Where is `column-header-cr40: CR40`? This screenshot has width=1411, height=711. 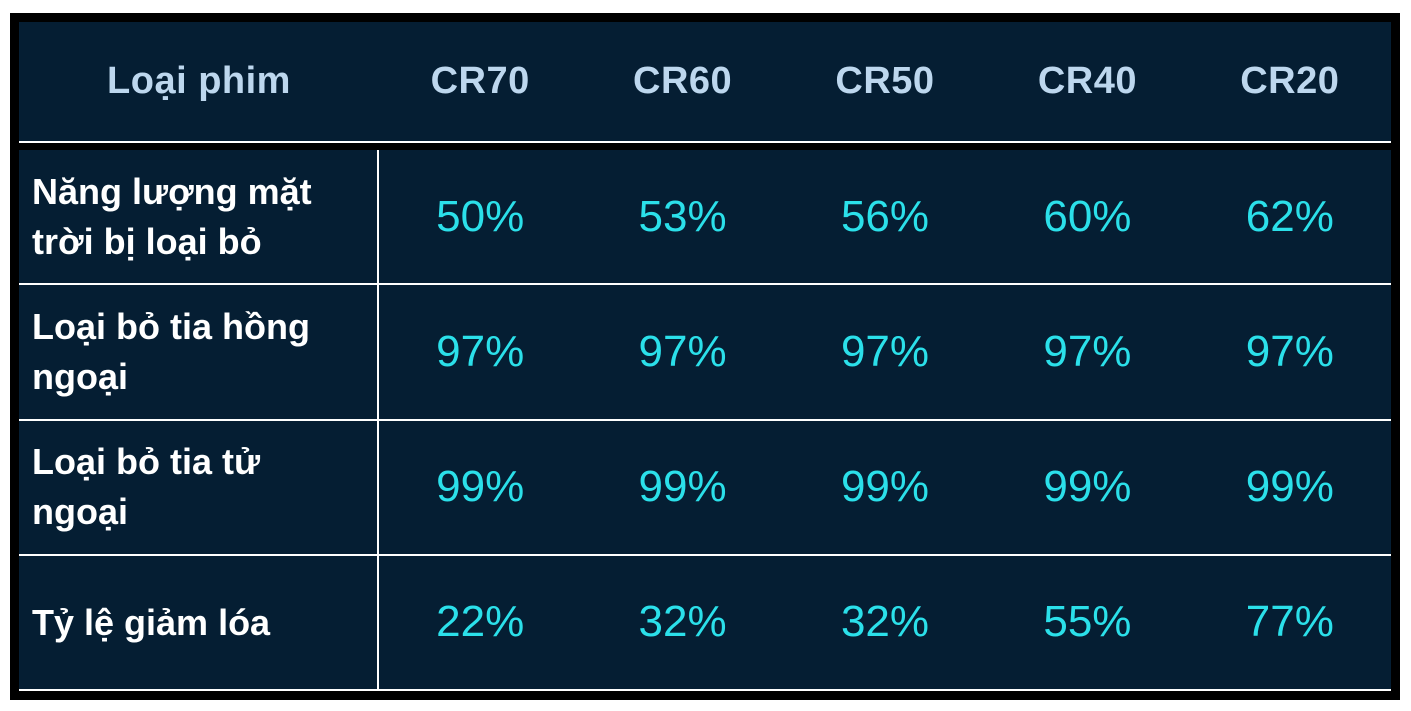 column-header-cr40: CR40 is located at coordinates (1087, 81).